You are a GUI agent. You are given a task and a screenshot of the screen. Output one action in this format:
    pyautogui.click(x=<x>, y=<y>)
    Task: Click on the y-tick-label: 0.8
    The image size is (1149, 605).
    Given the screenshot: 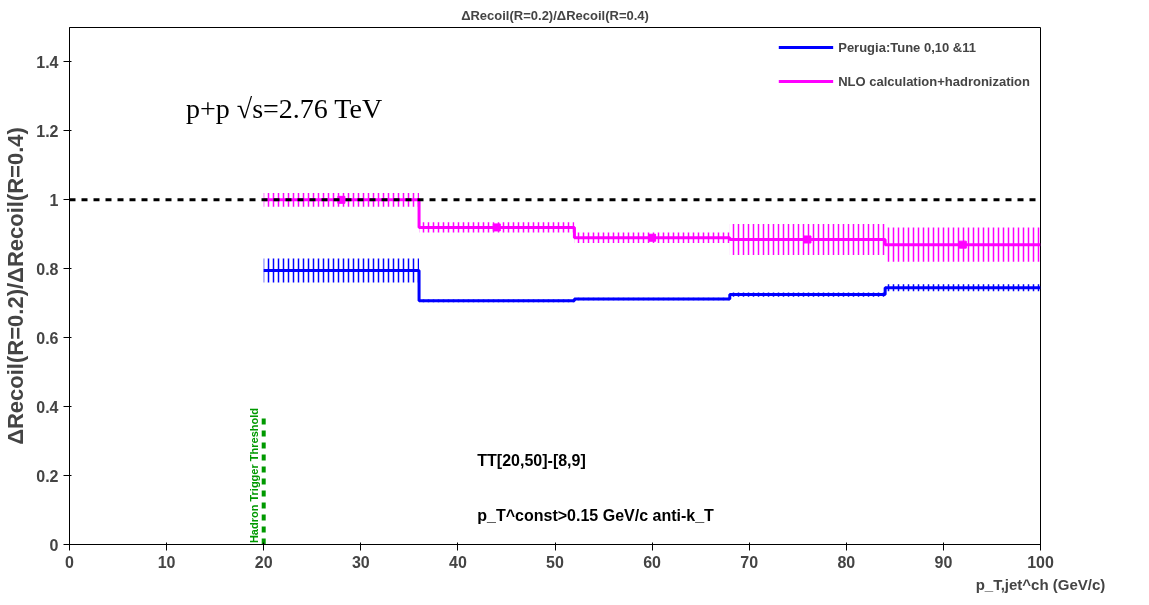 What is the action you would take?
    pyautogui.click(x=47, y=269)
    